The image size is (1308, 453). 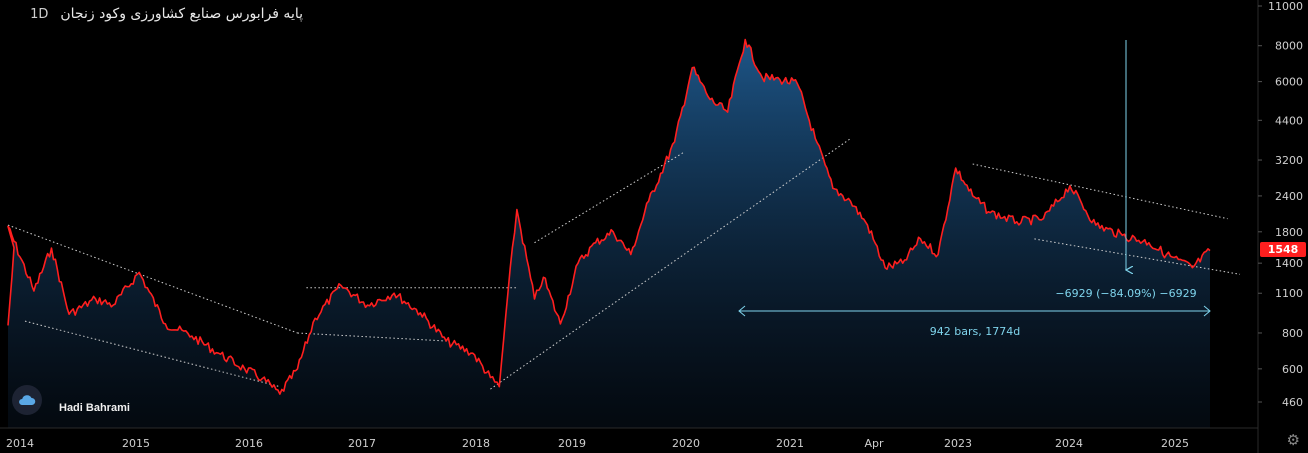 What do you see at coordinates (1292, 333) in the screenshot?
I see `y-tick-label: 800` at bounding box center [1292, 333].